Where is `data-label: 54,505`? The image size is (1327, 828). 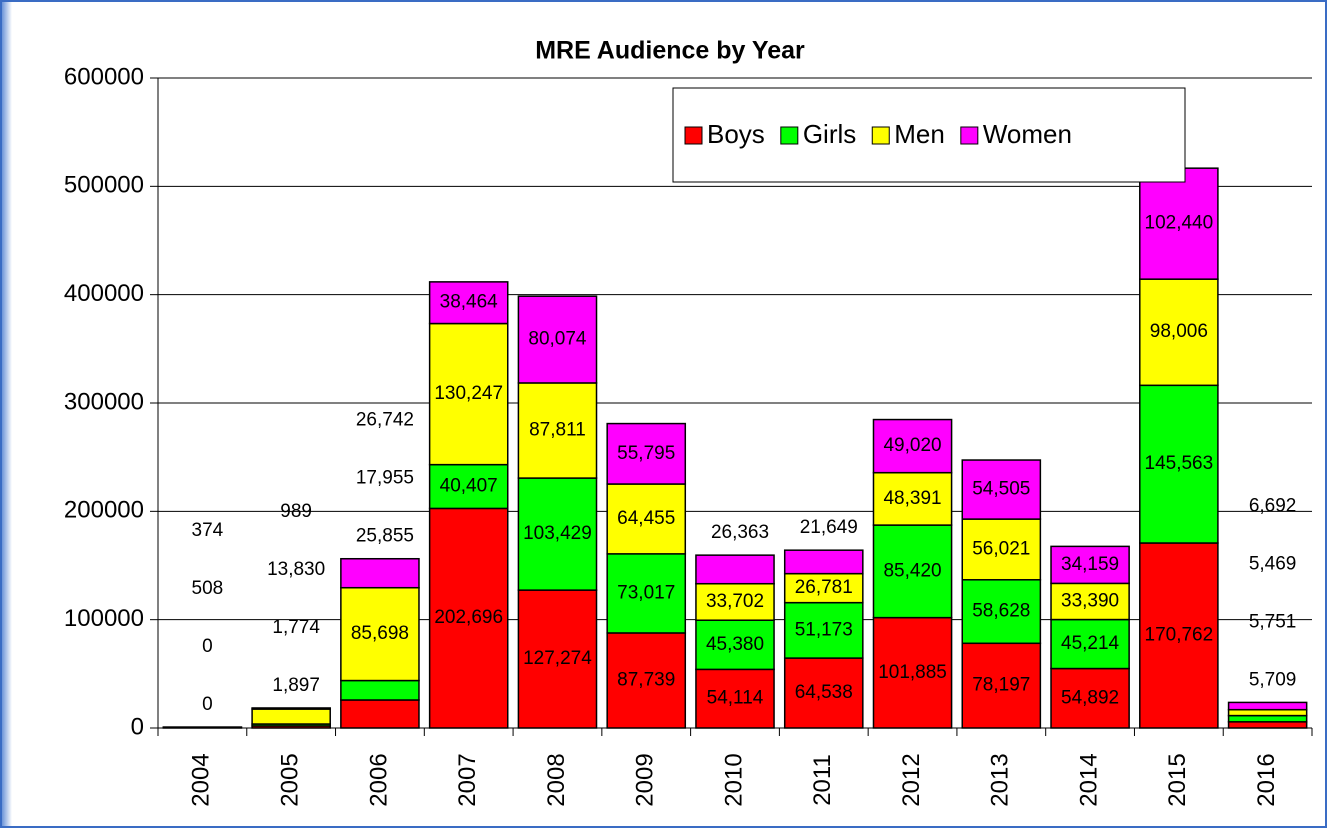 data-label: 54,505 is located at coordinates (1001, 489).